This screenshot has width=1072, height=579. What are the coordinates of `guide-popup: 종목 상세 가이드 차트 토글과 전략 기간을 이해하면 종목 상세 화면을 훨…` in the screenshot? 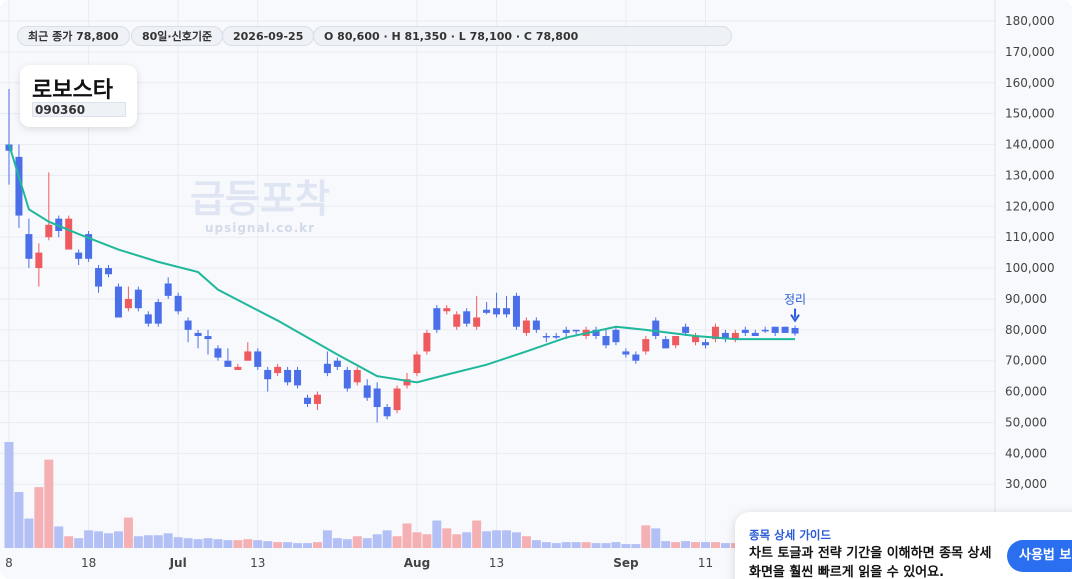 It's located at (903, 545).